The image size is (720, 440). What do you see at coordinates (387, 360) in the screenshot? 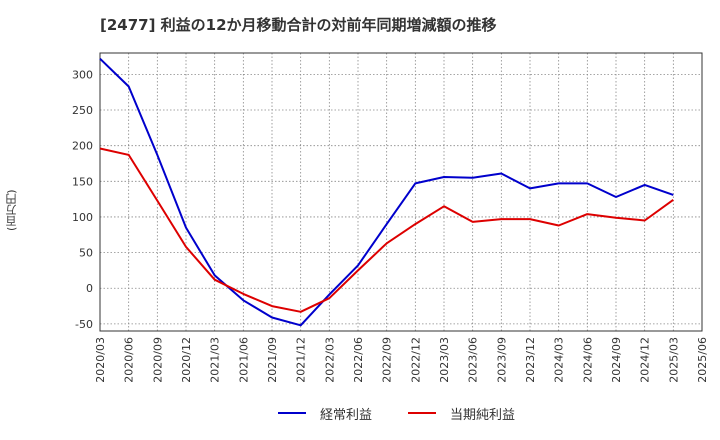
I see `x-tick-label: 2022/09` at bounding box center [387, 360].